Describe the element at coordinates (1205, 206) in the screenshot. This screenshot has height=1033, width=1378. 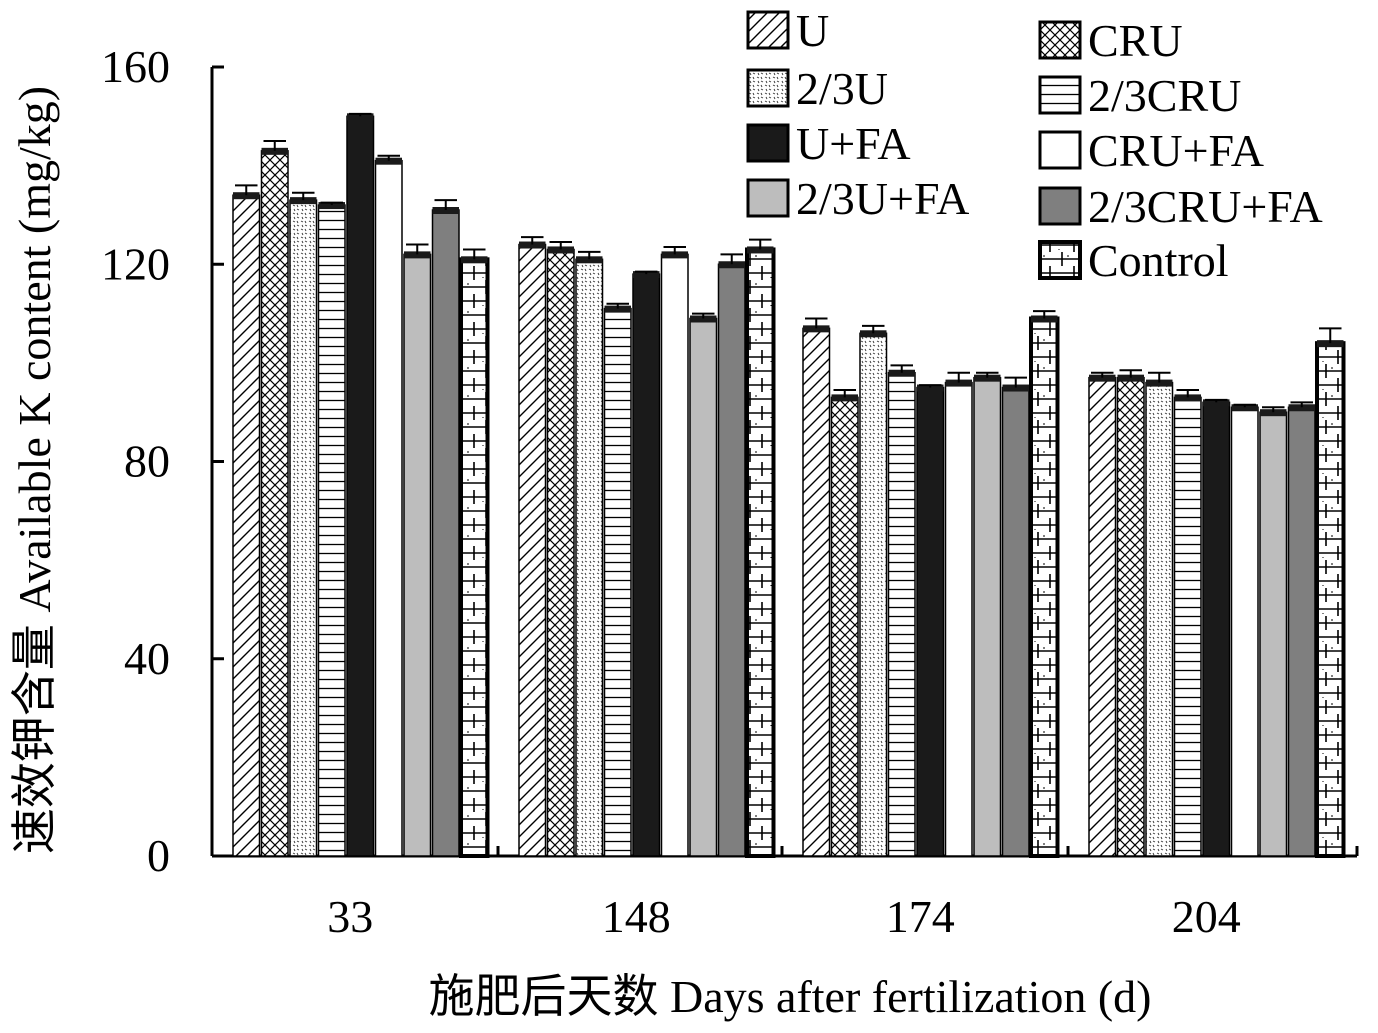
I see `legend-label: 2/3CRU+FA` at that location.